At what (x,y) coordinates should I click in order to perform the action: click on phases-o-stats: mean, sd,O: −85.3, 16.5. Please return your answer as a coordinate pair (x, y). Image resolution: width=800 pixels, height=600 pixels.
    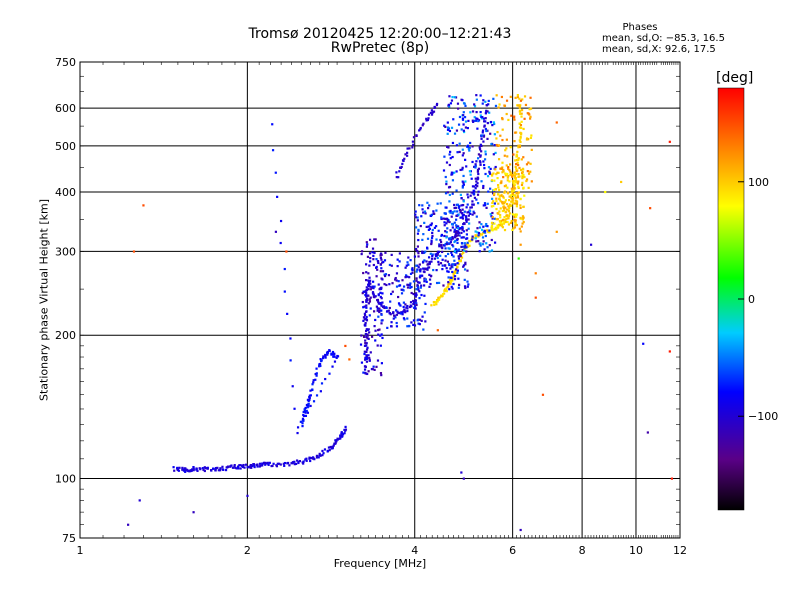
    Looking at the image, I should click on (663, 38).